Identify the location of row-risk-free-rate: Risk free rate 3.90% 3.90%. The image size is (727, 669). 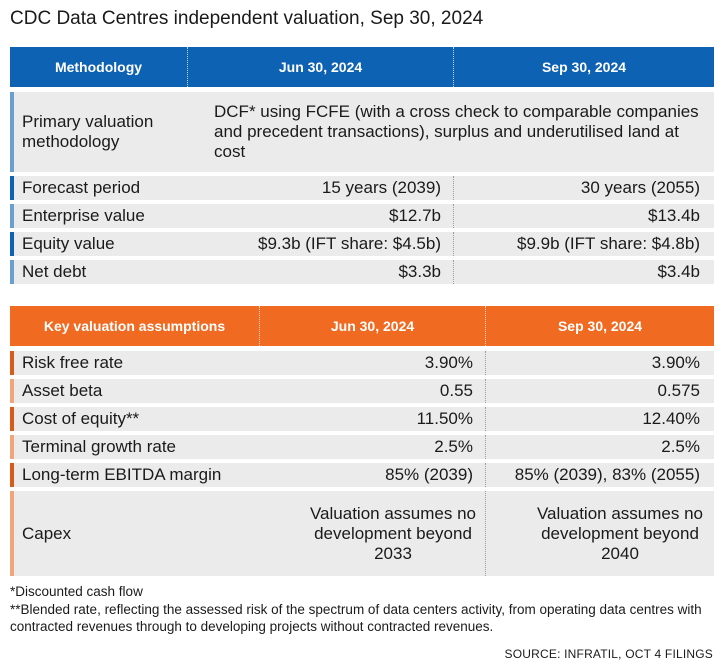
(362, 363).